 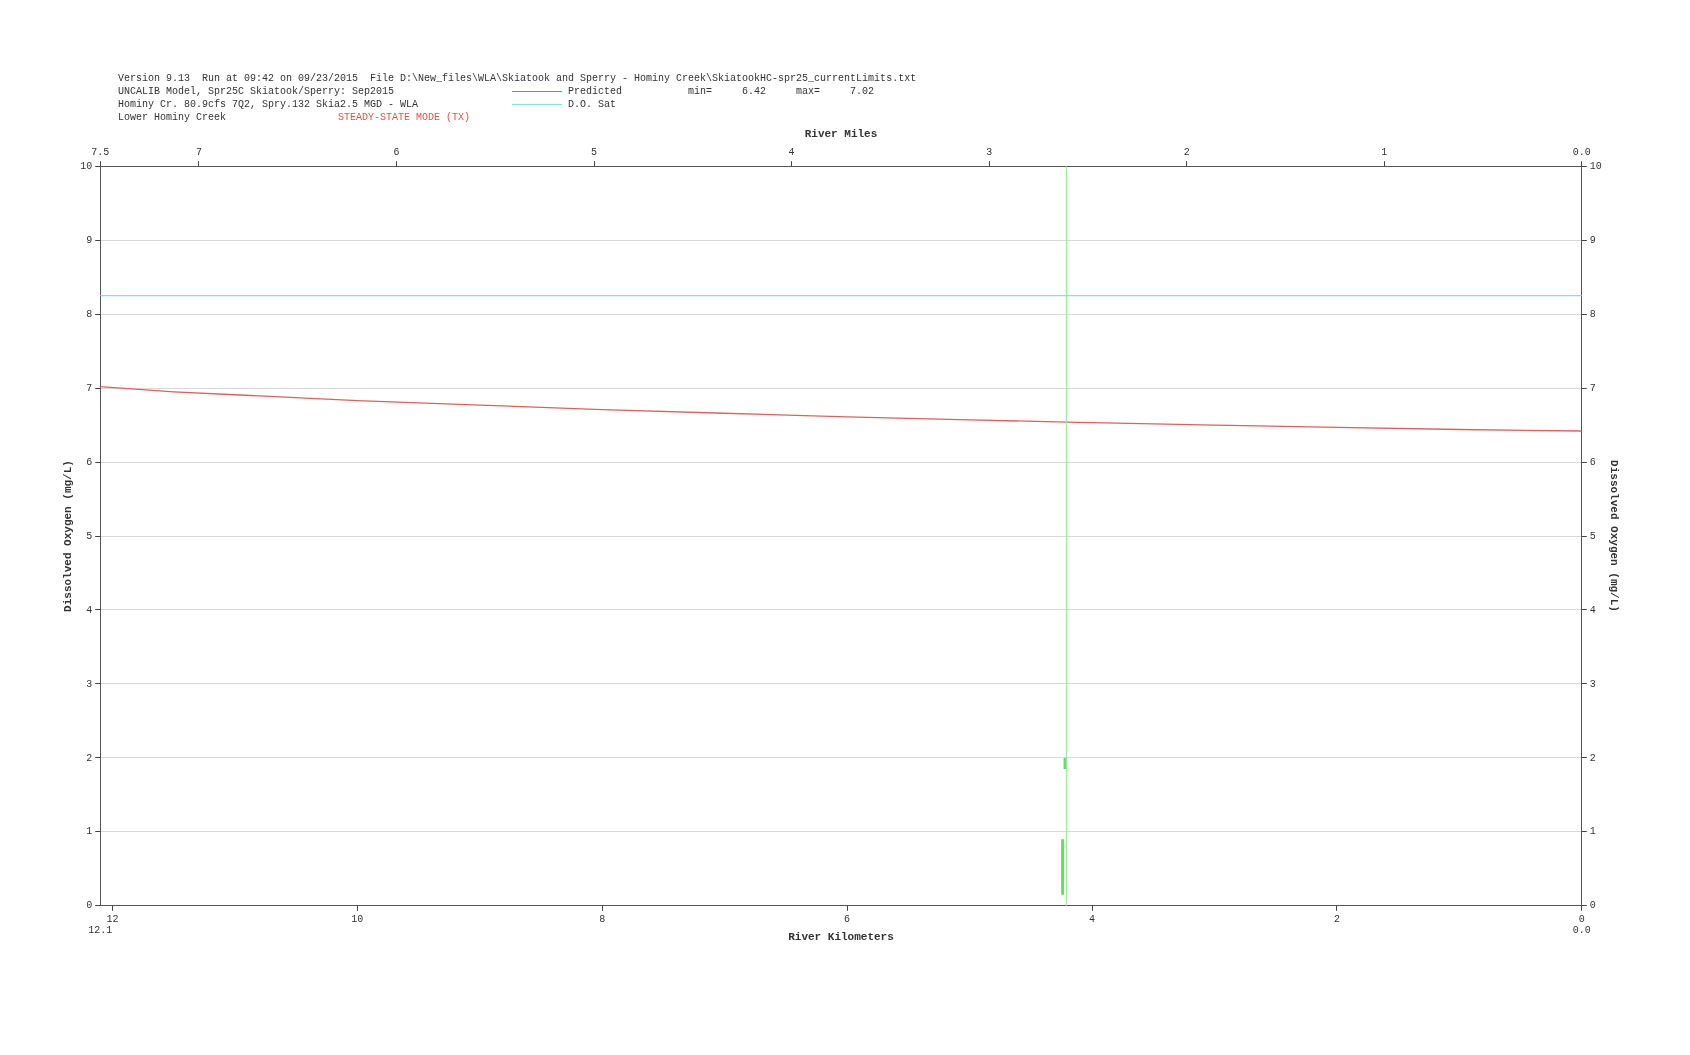 What do you see at coordinates (68, 536) in the screenshot?
I see `y-axis-title: Dissolved Oxygen (mg/L)` at bounding box center [68, 536].